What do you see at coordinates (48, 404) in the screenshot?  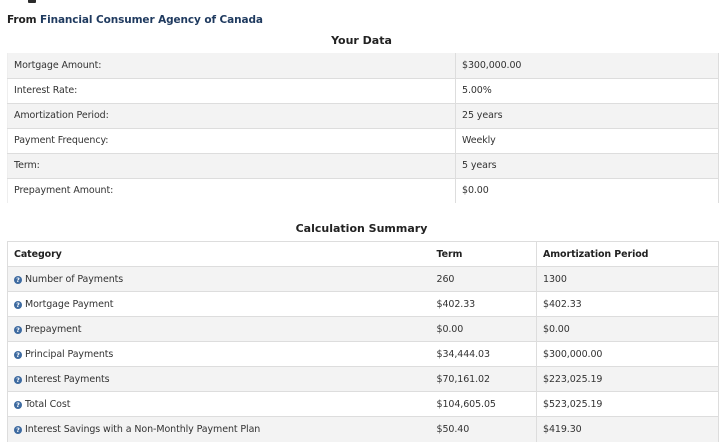 I see `category-label: Total Cost` at bounding box center [48, 404].